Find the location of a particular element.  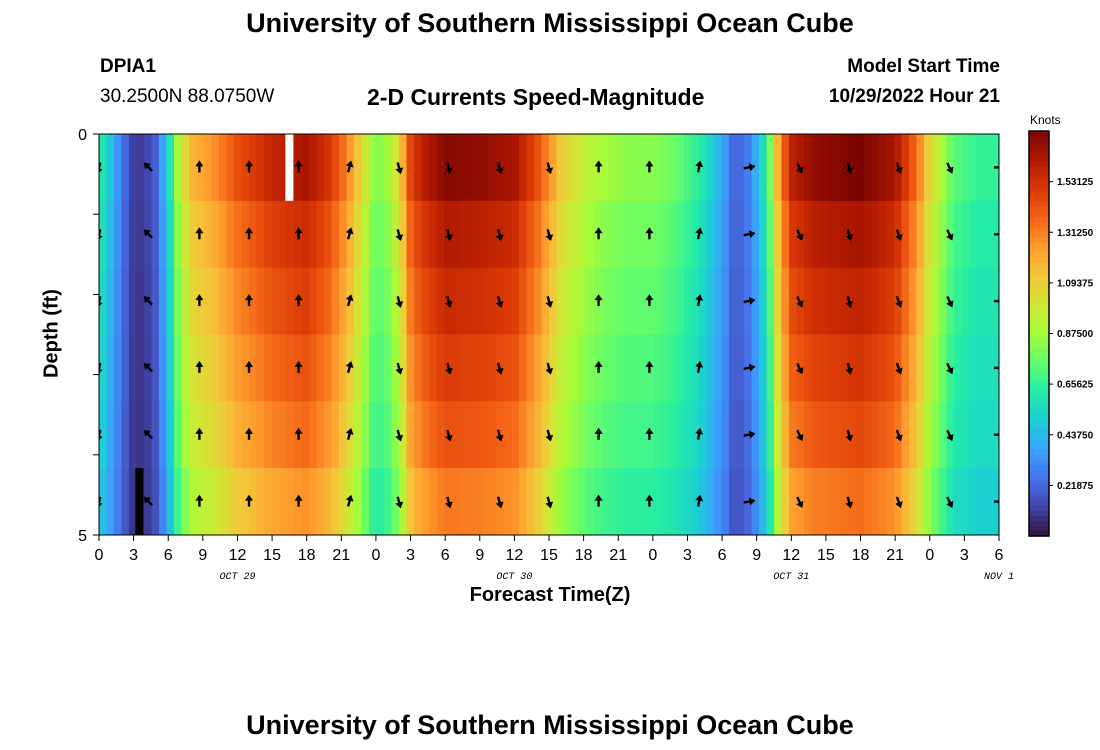

x-tick-label: 0 is located at coordinates (652, 555).